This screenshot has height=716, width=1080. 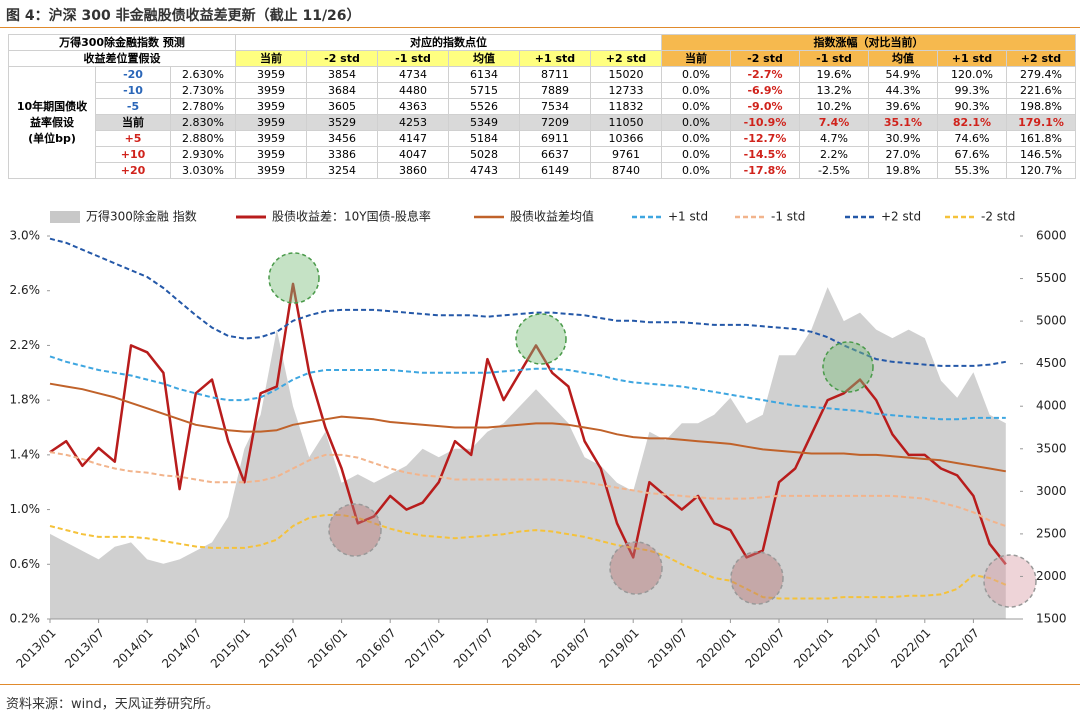 What do you see at coordinates (1041, 138) in the screenshot?
I see `table-cell: 161.8%` at bounding box center [1041, 138].